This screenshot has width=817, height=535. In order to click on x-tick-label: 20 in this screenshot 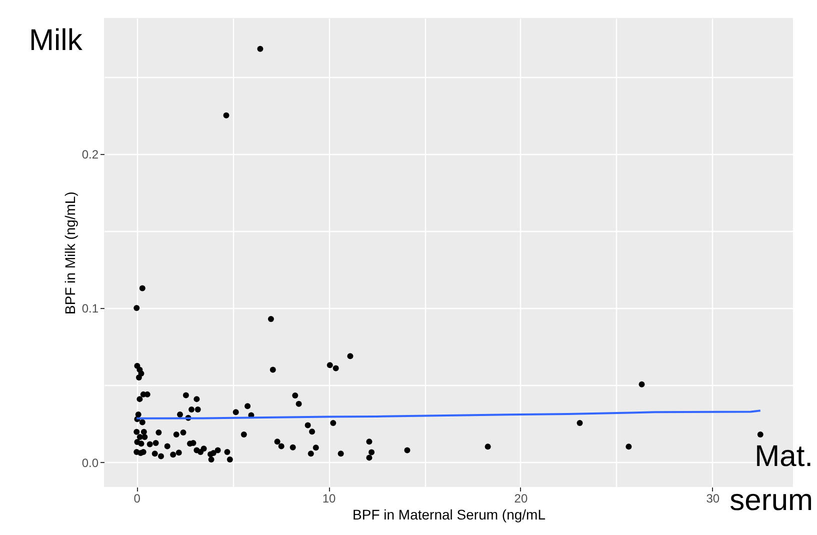, I will do `click(521, 499)`.